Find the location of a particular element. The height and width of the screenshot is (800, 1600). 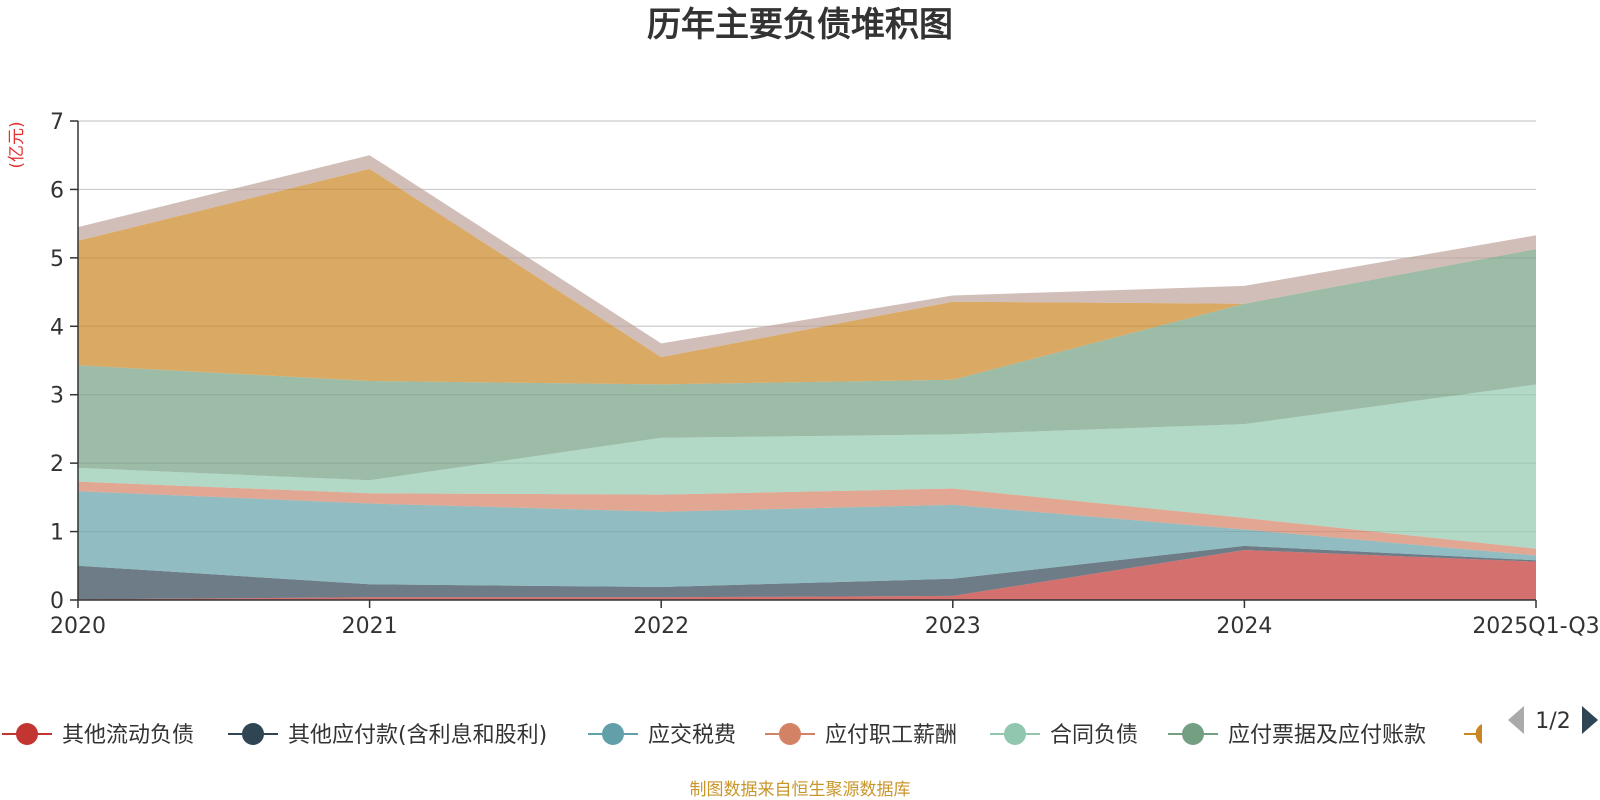

x-tick-label: 2024 is located at coordinates (1244, 626).